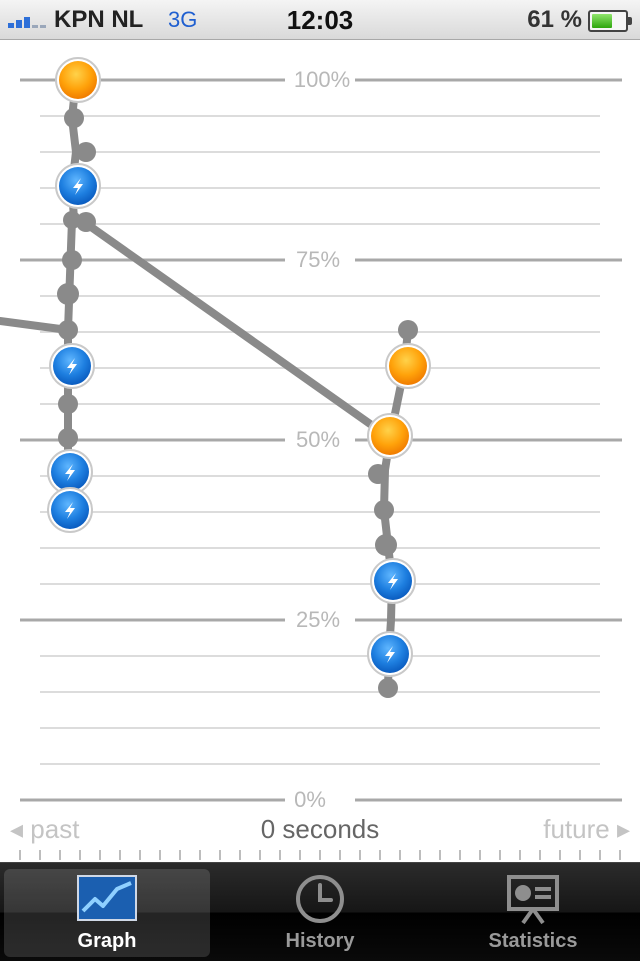 The image size is (640, 961). I want to click on y-label-25: 25%, so click(318, 619).